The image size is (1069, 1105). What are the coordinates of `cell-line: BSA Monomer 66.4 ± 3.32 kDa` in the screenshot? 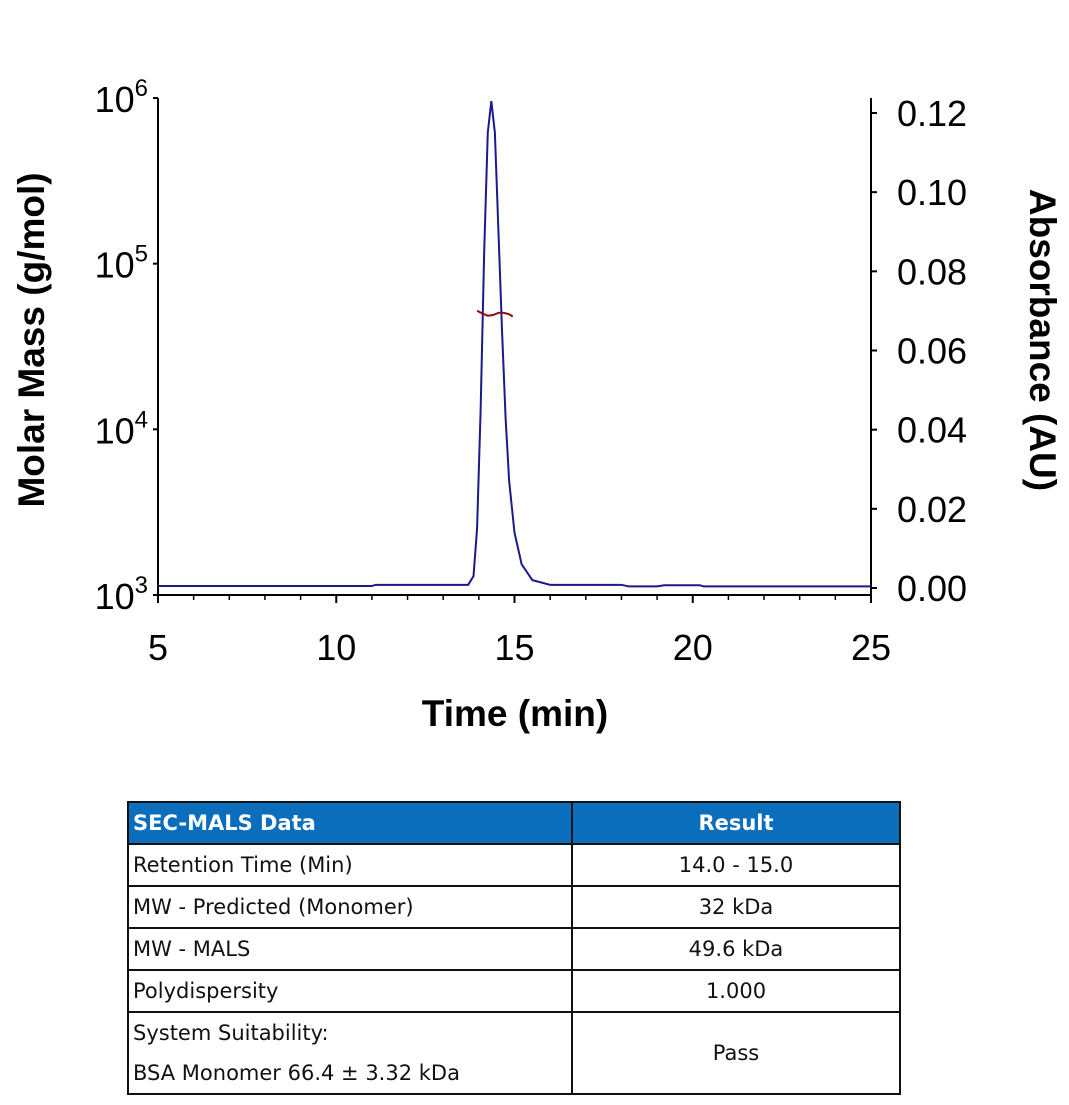 It's located at (296, 1073).